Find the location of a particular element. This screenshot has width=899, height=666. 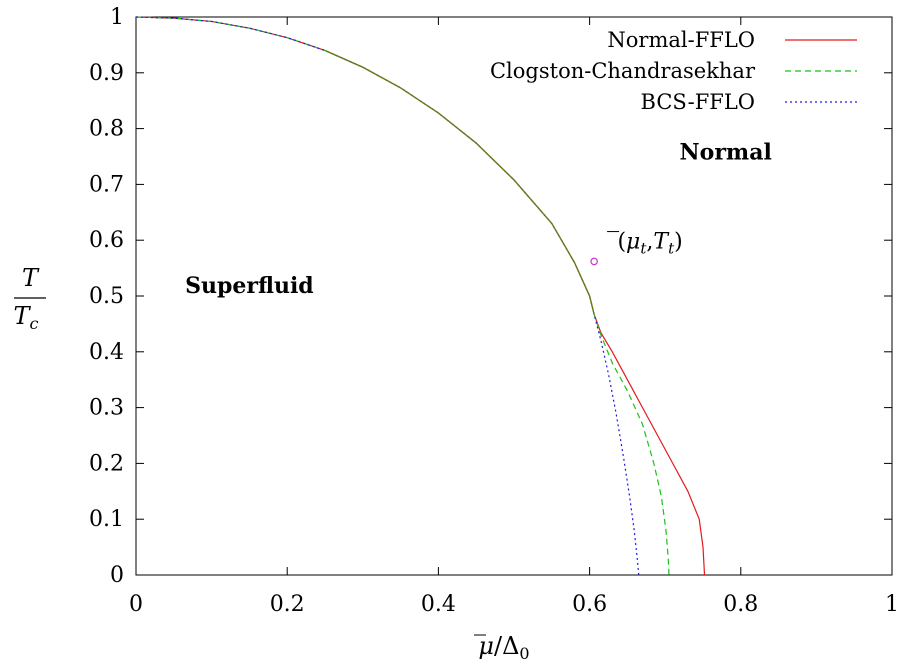

region-label: Normal is located at coordinates (726, 152).